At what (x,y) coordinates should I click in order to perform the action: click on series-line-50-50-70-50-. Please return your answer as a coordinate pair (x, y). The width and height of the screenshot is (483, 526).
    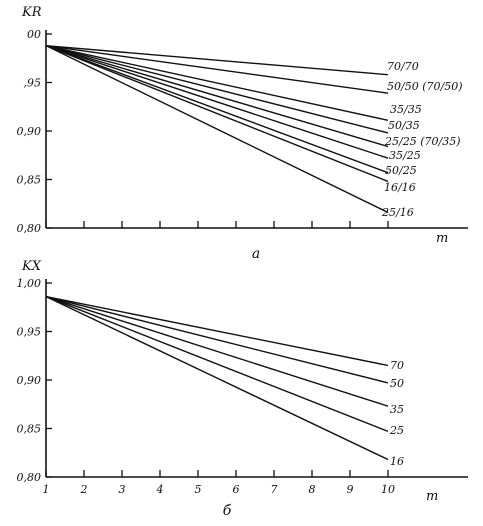
    Looking at the image, I should click on (217, 69).